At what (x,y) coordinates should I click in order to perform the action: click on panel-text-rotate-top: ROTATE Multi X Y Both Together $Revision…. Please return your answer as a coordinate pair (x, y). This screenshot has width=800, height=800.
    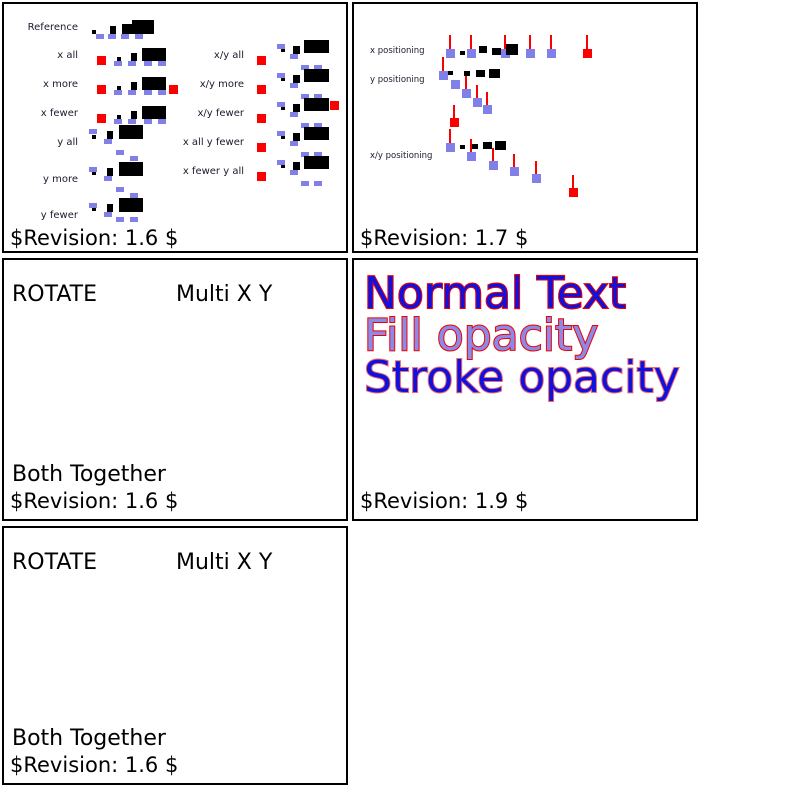
    Looking at the image, I should click on (175, 389).